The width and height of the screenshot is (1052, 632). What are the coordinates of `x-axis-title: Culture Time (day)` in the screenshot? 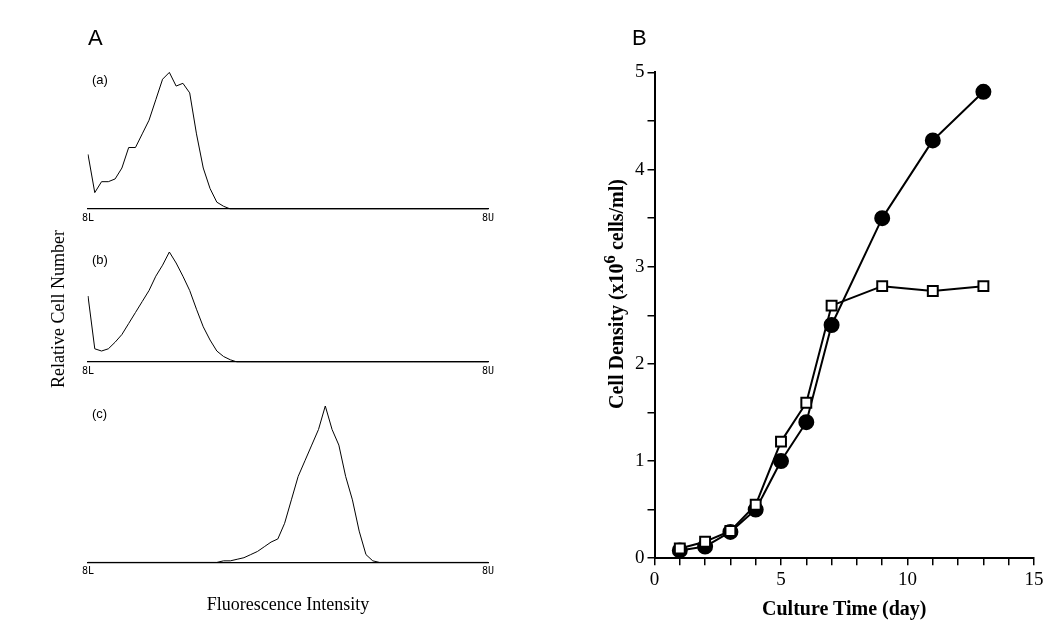 It's located at (844, 609).